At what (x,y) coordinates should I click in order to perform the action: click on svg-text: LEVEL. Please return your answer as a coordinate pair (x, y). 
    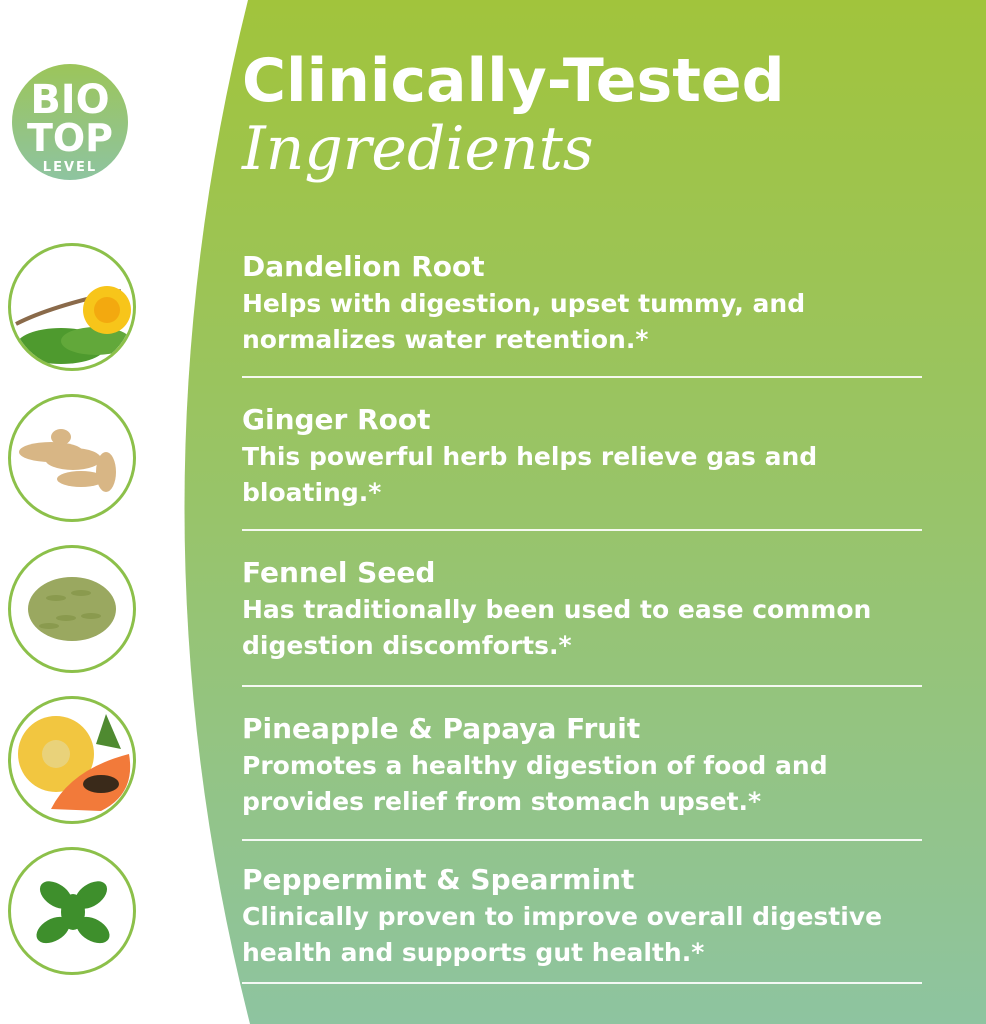
    Looking at the image, I should click on (70, 167).